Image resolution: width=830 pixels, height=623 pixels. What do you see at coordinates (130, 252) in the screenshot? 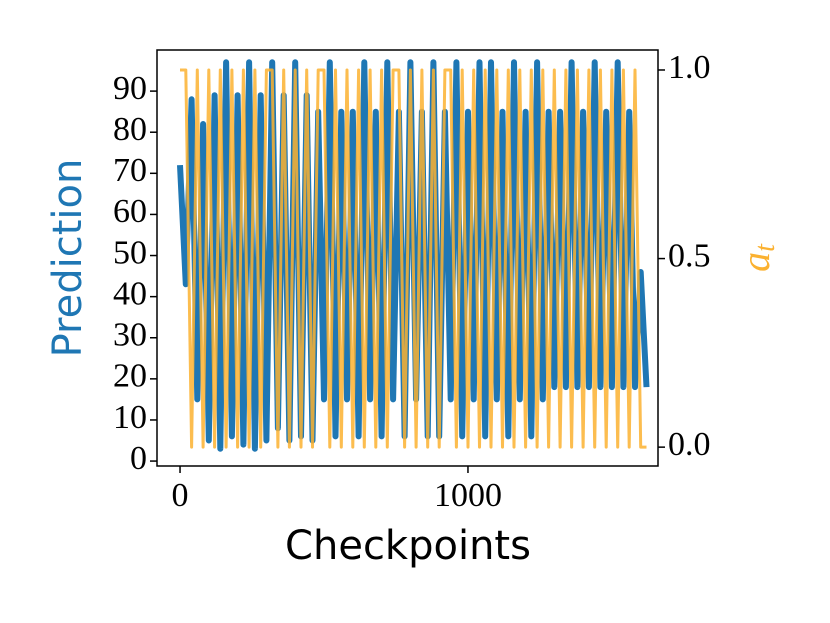
I see `y-tick-label: 50` at bounding box center [130, 252].